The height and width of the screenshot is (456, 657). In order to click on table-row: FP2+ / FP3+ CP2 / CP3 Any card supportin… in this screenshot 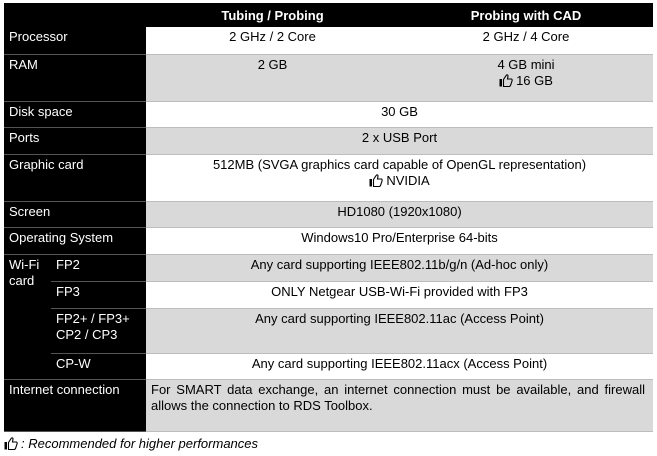, I will do `click(328, 331)`.